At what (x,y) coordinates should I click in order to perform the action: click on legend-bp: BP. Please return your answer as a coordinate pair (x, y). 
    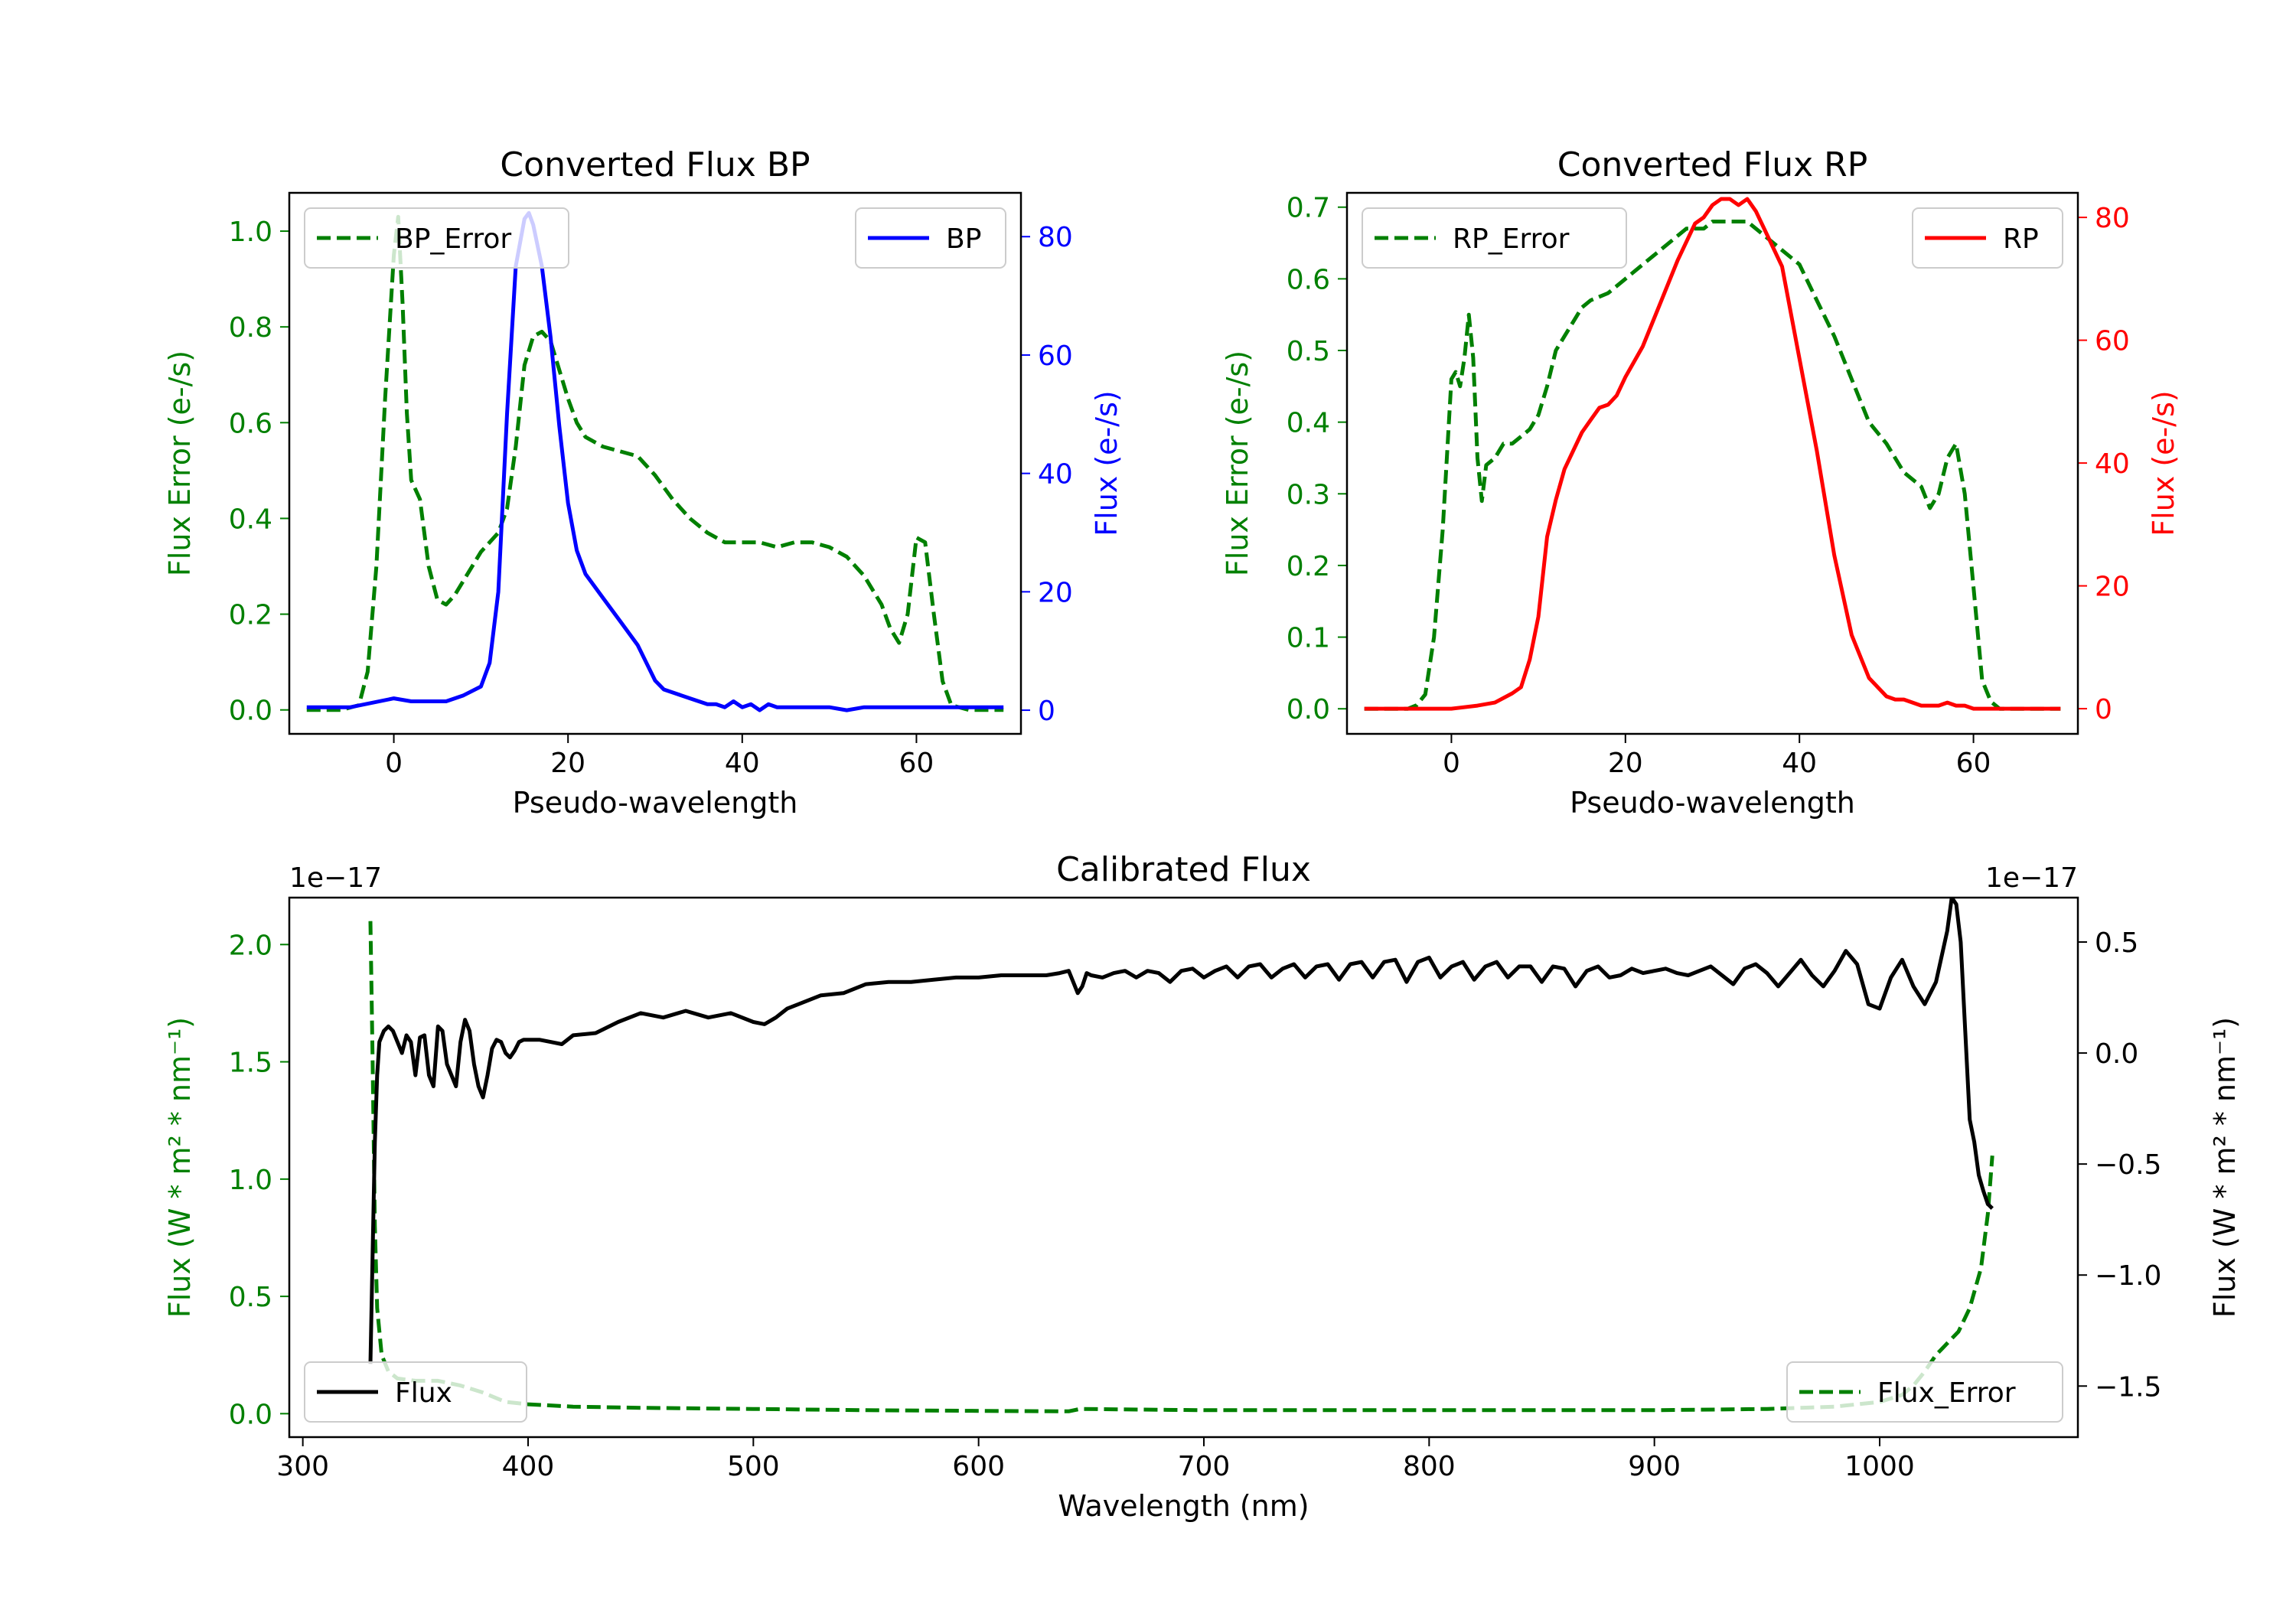
    Looking at the image, I should click on (930, 238).